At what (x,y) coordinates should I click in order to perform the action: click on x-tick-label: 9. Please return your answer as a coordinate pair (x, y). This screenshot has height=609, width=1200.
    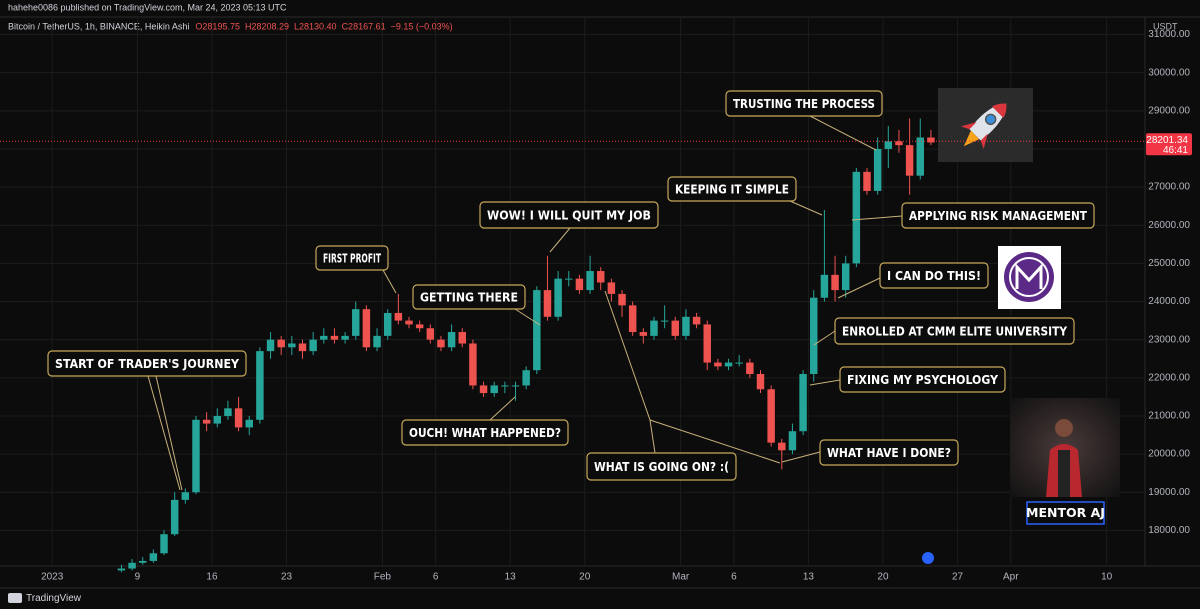
    Looking at the image, I should click on (138, 577).